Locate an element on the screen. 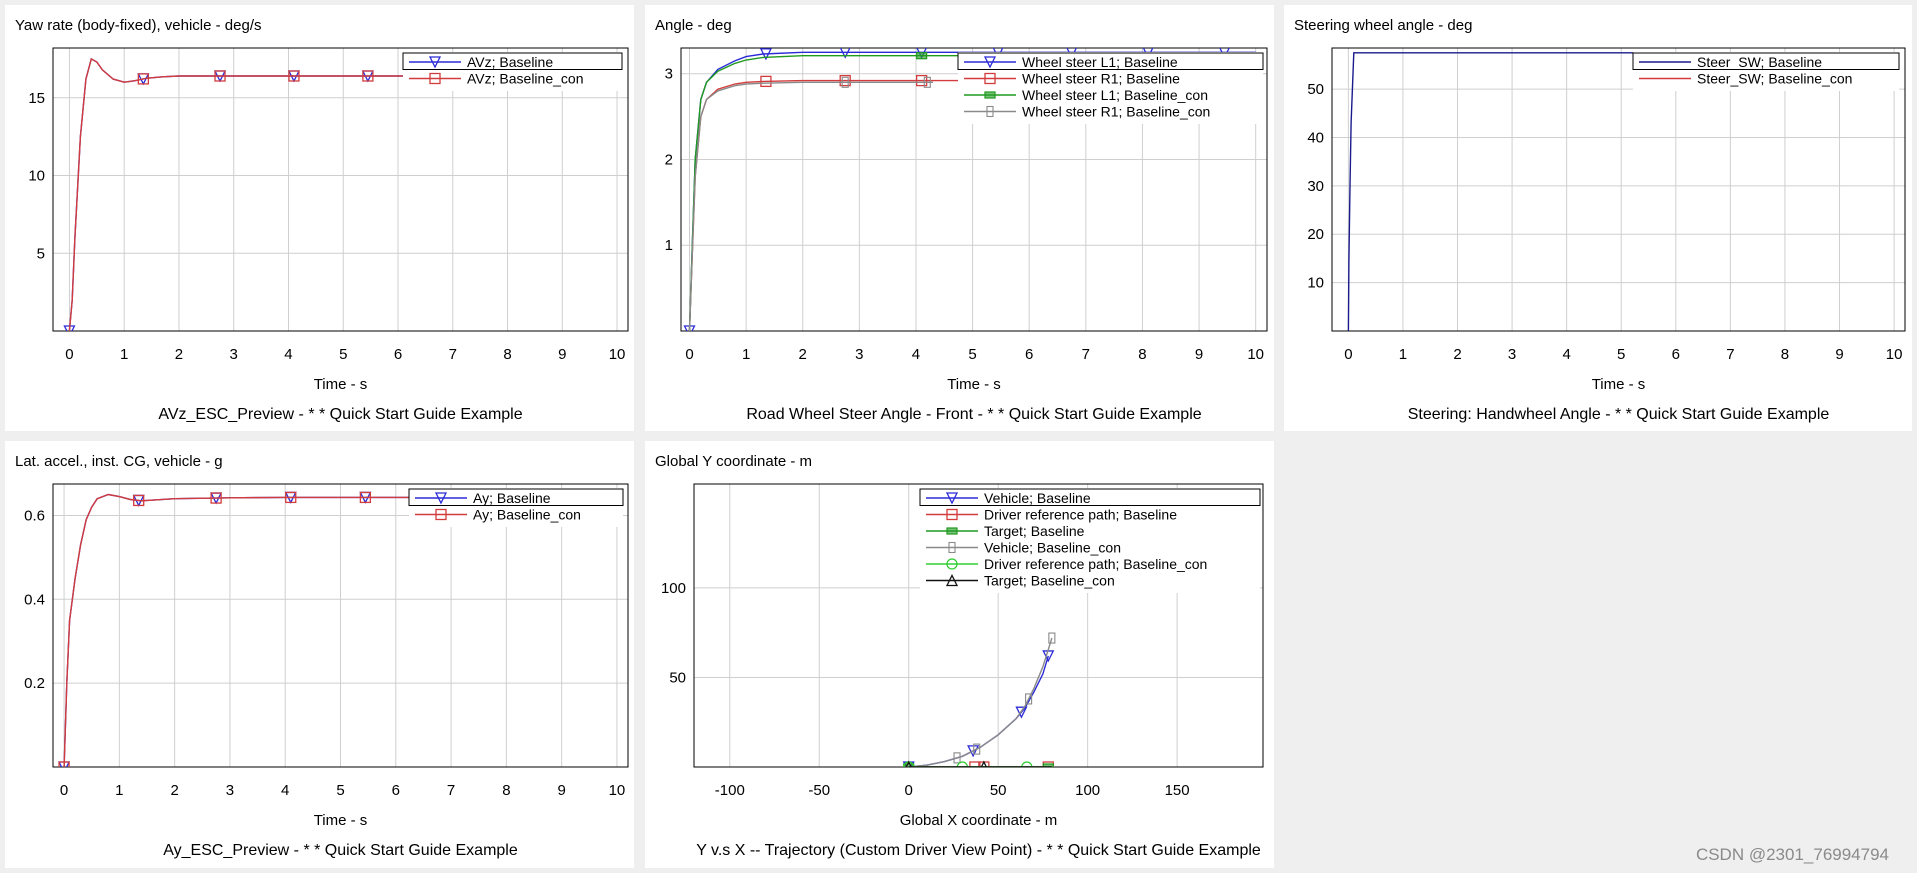 The width and height of the screenshot is (1917, 873). chart-title: Angle - deg is located at coordinates (693, 25).